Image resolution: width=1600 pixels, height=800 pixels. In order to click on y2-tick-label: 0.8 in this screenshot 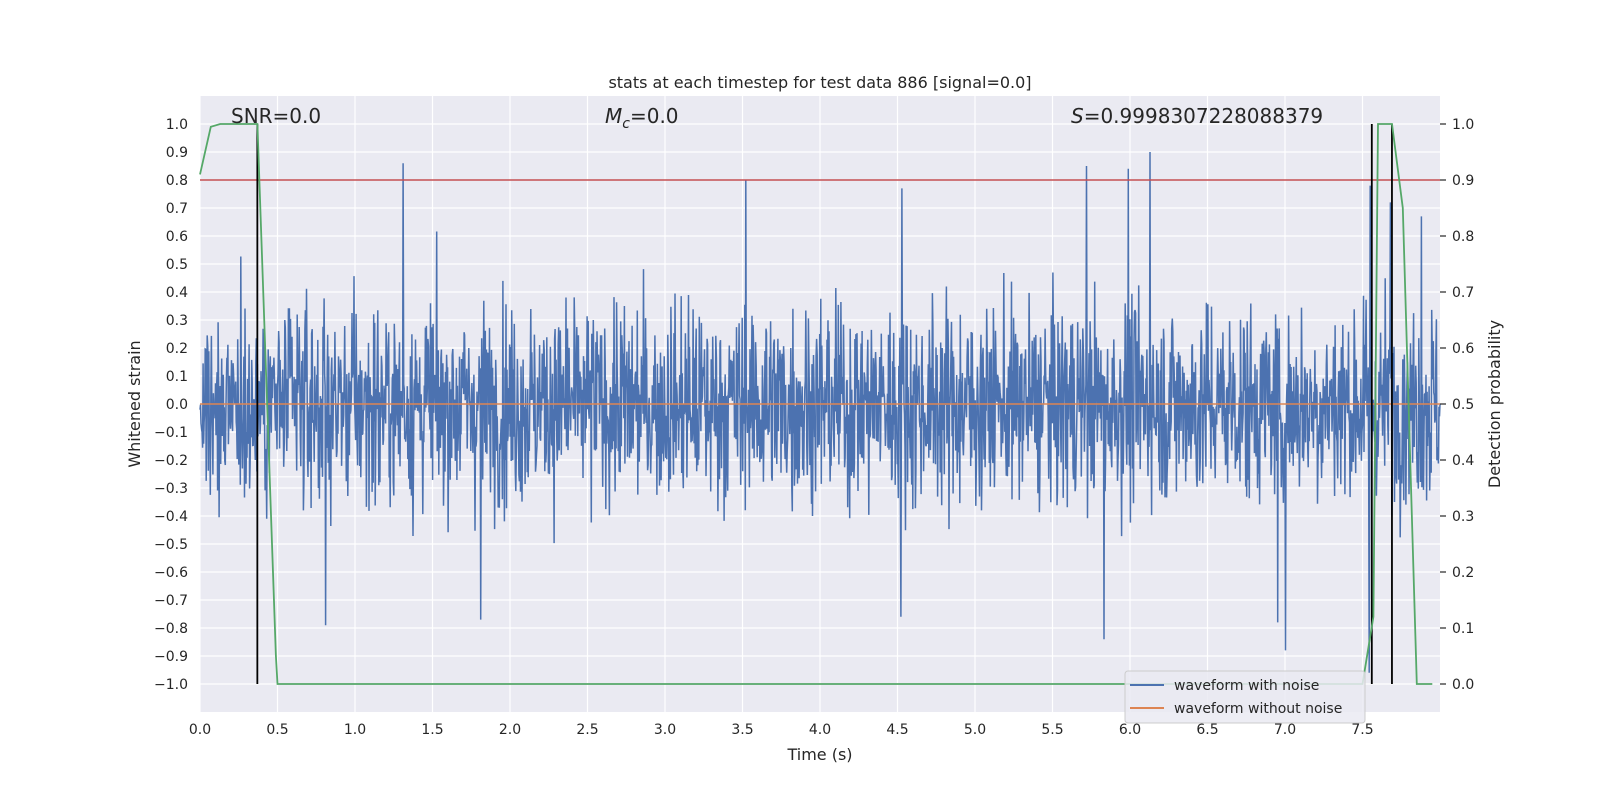, I will do `click(1463, 237)`.